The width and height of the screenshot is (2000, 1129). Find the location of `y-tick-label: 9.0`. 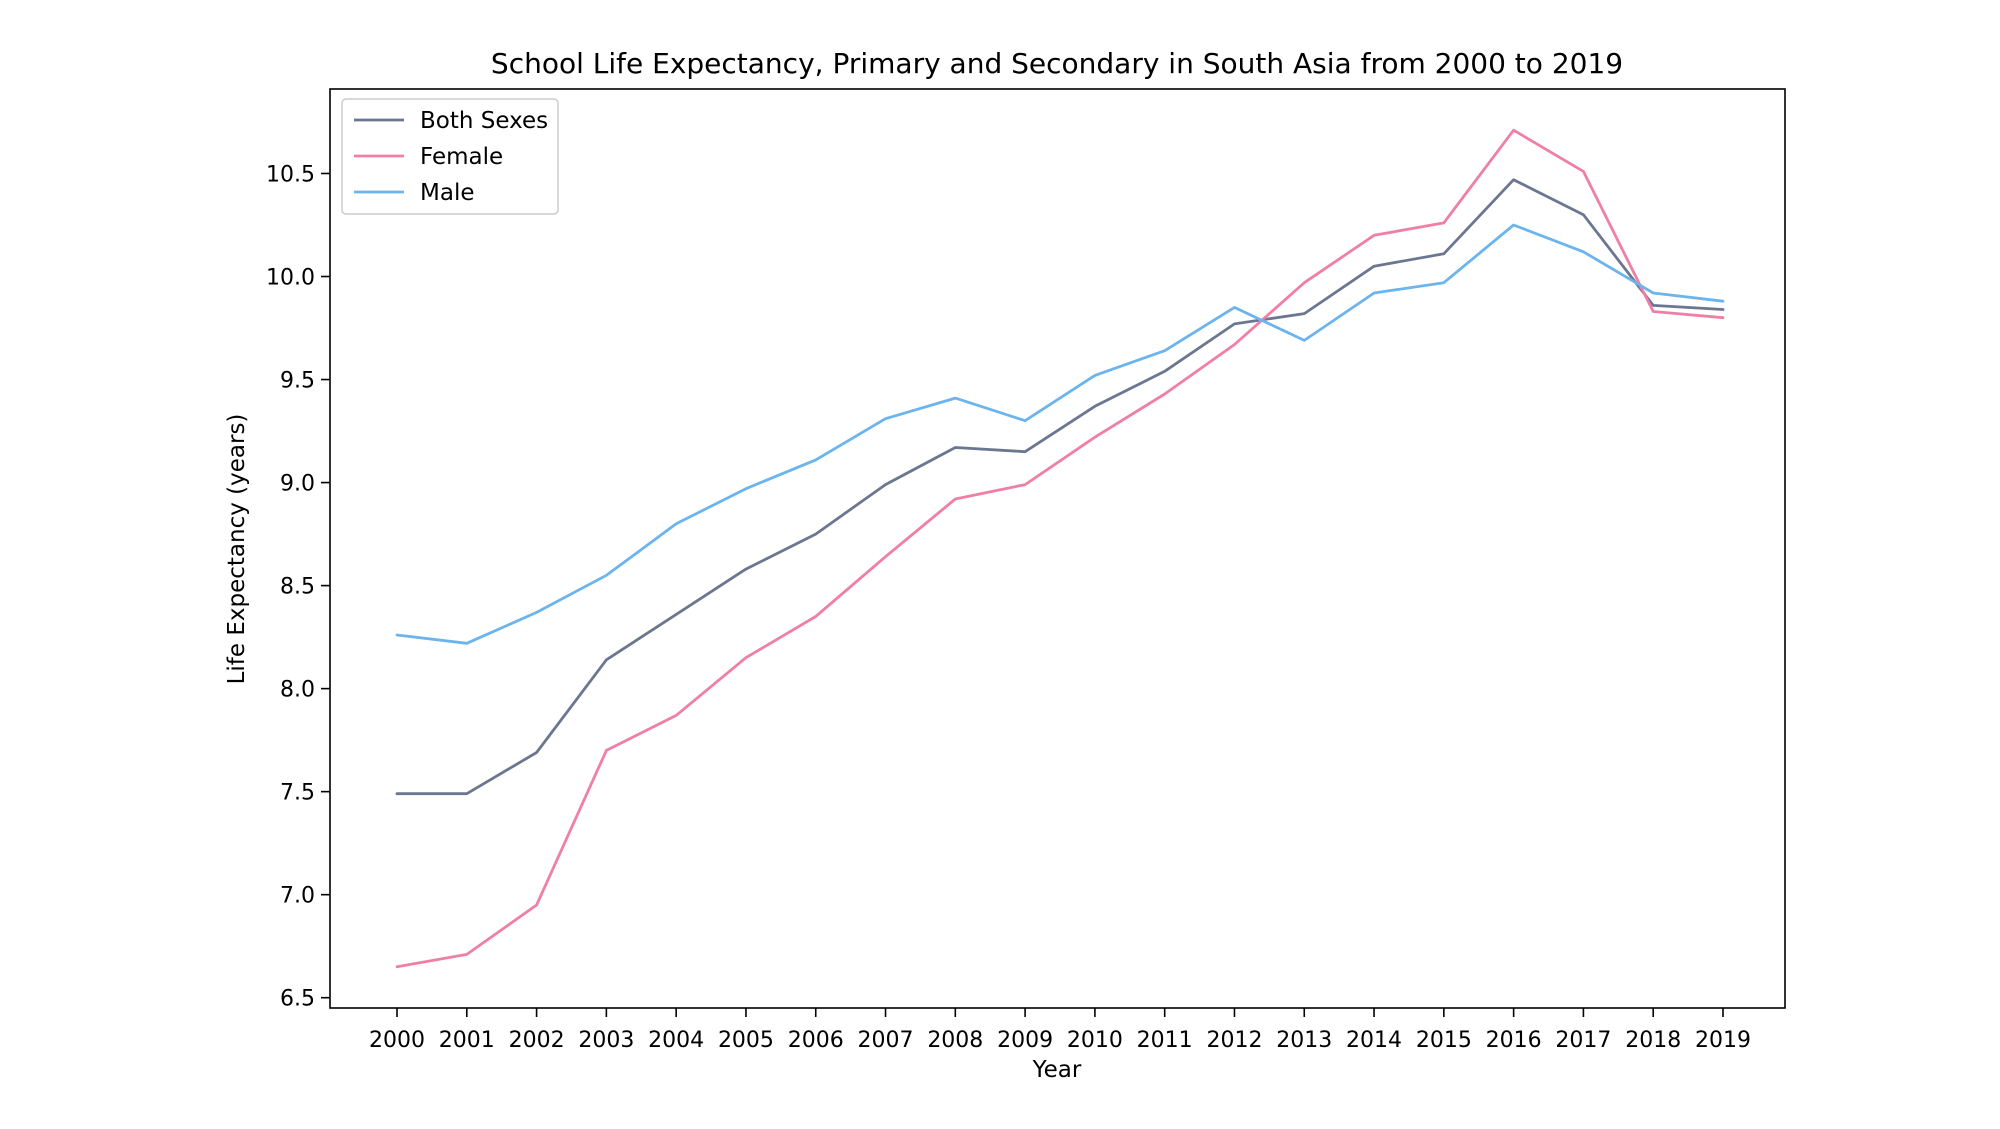

y-tick-label: 9.0 is located at coordinates (297, 484).